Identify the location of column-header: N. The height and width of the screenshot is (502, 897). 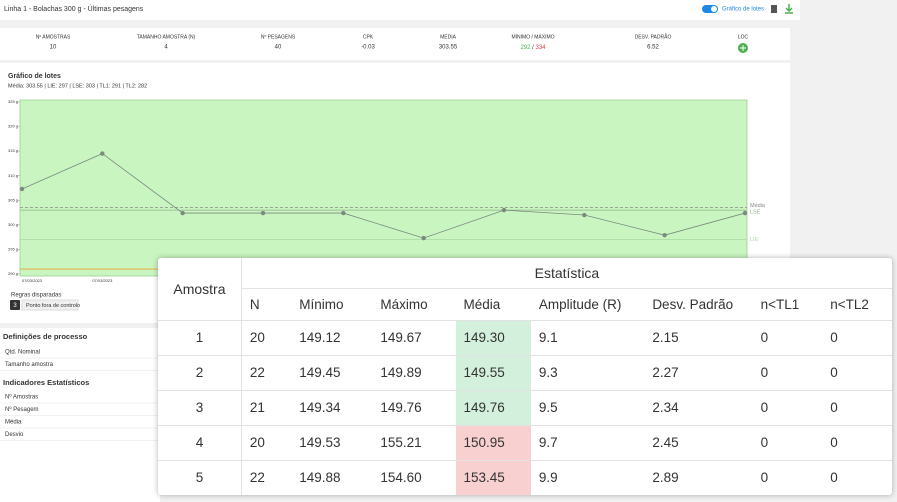
(266, 303).